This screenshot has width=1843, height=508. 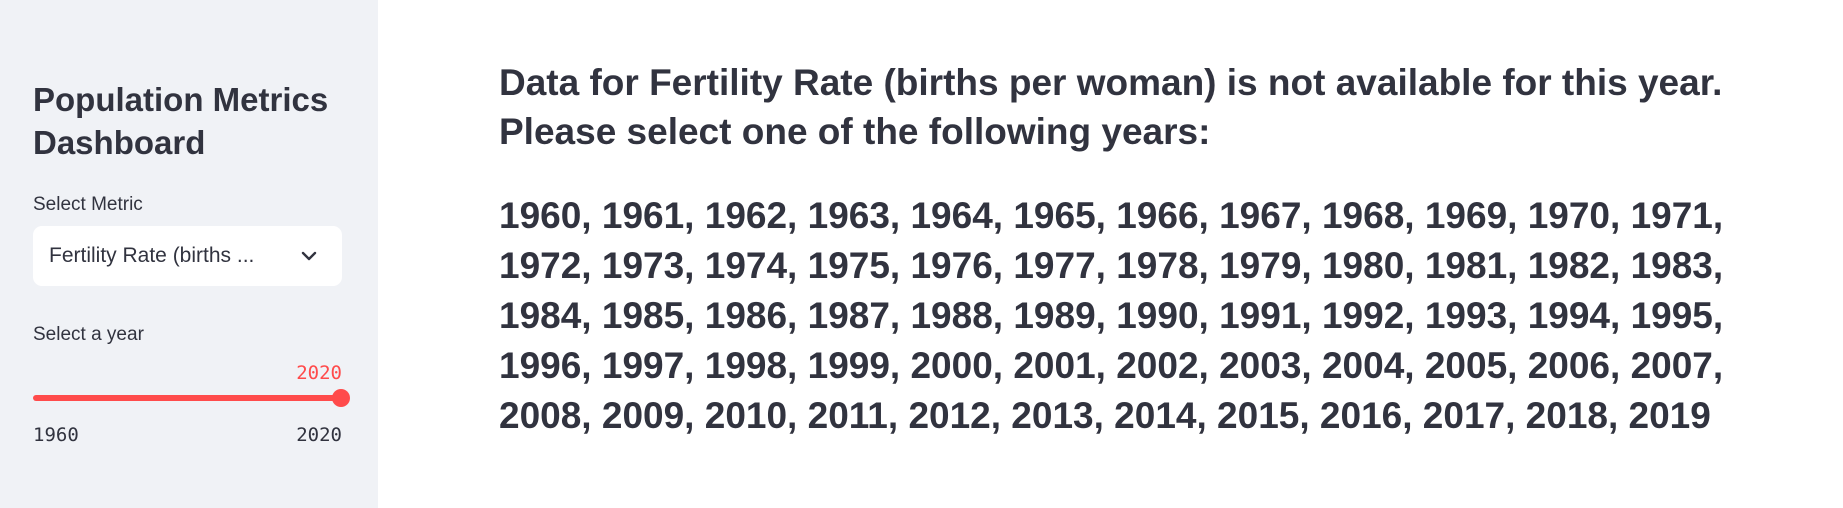 I want to click on slider-min-label: 1960, so click(x=56, y=435).